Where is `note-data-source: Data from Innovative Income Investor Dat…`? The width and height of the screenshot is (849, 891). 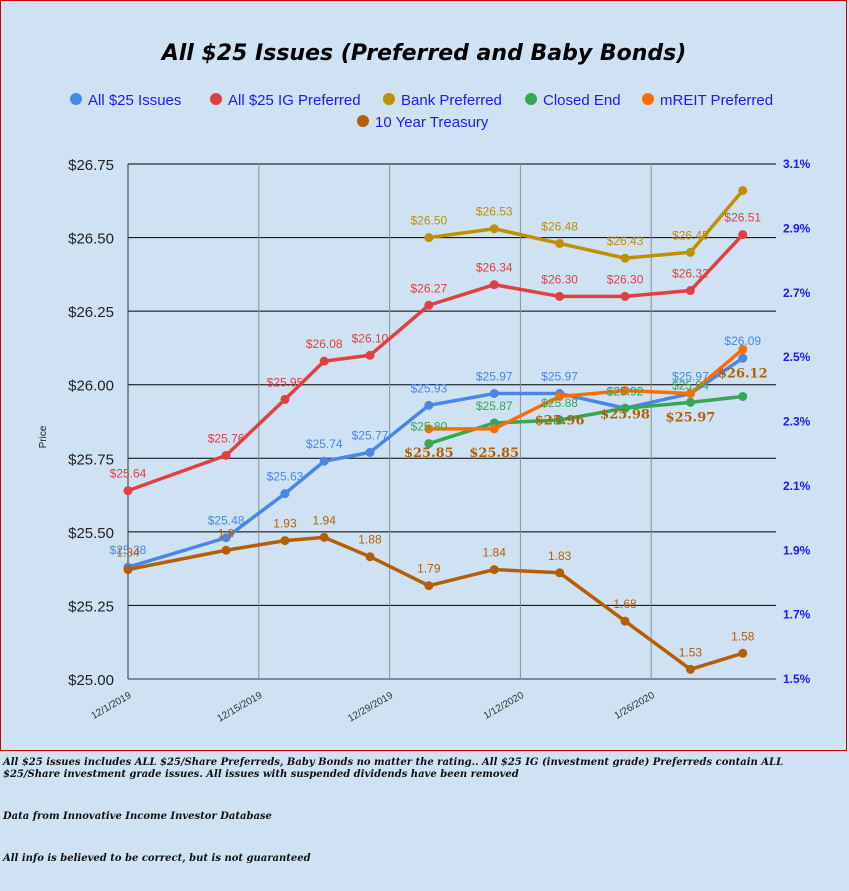 note-data-source: Data from Innovative Income Investor Dat… is located at coordinates (137, 816).